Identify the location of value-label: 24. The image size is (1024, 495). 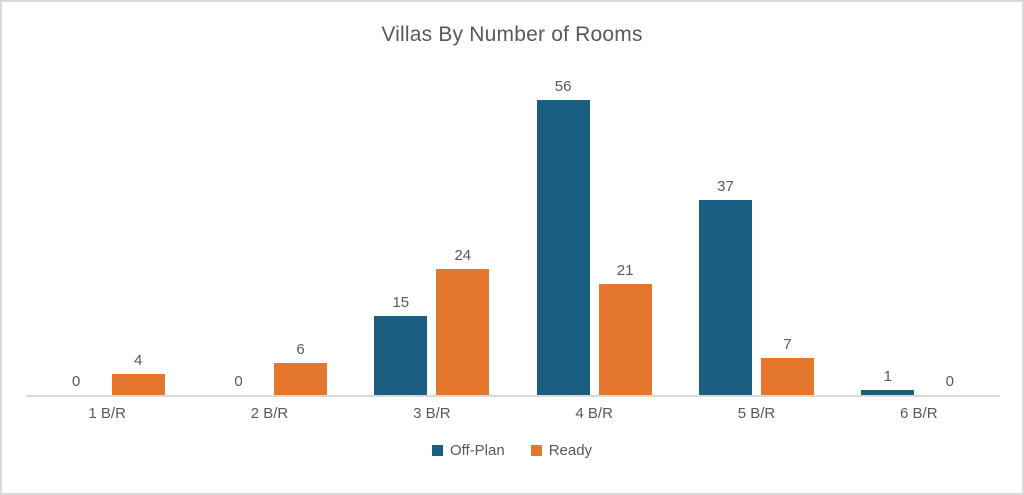
(463, 255).